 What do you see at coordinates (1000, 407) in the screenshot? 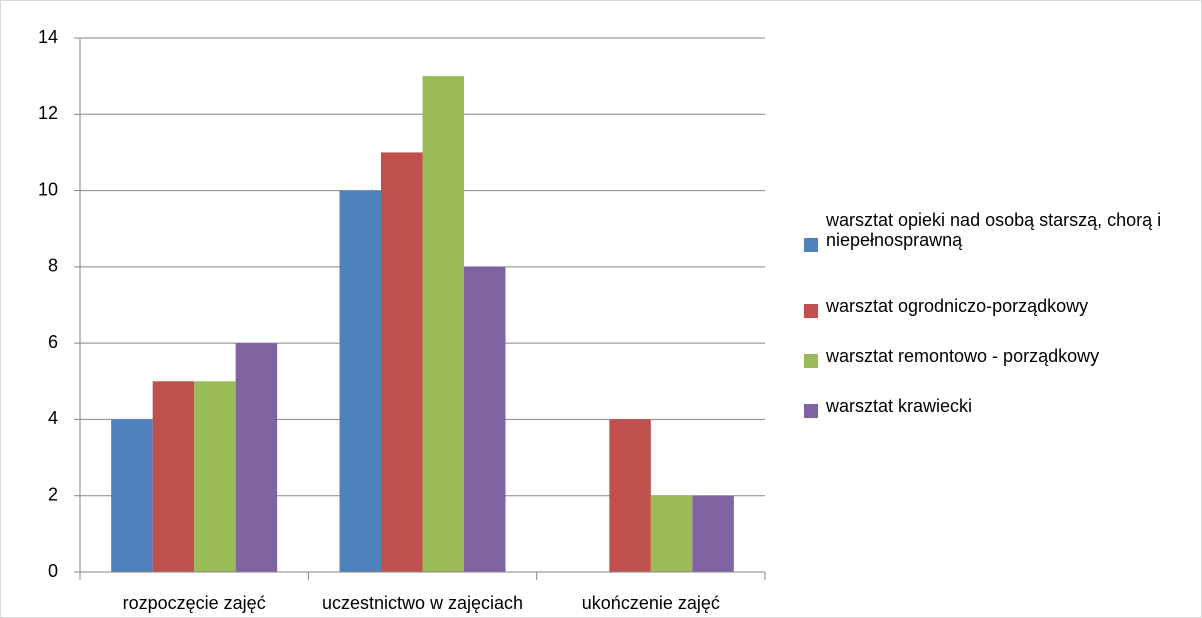
I see `legend-entry: warsztat krawiecki` at bounding box center [1000, 407].